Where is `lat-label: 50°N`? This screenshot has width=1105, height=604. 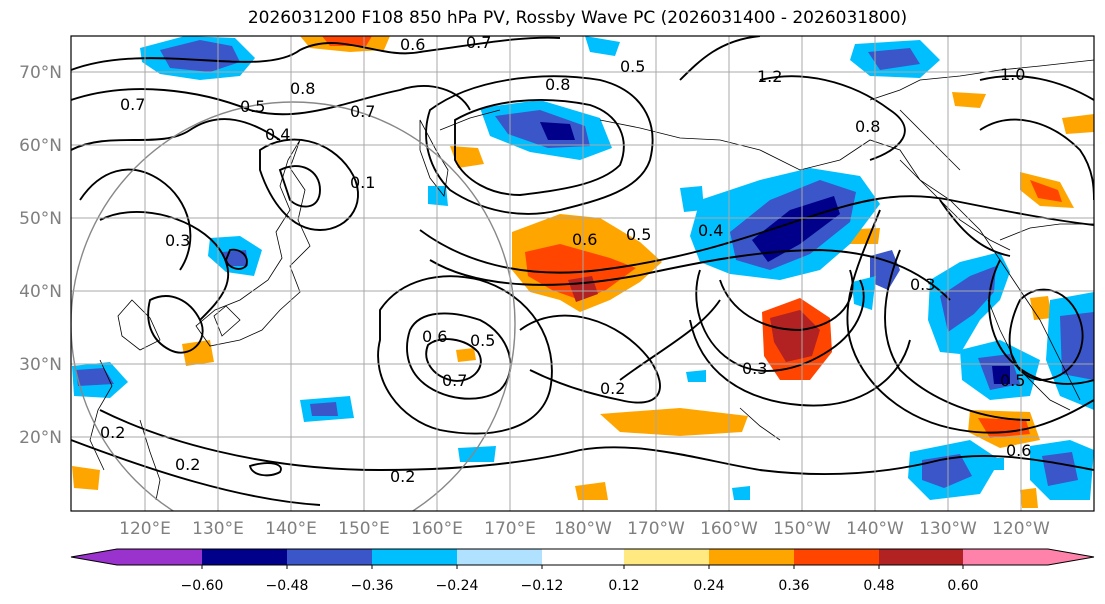
lat-label: 50°N is located at coordinates (40, 219).